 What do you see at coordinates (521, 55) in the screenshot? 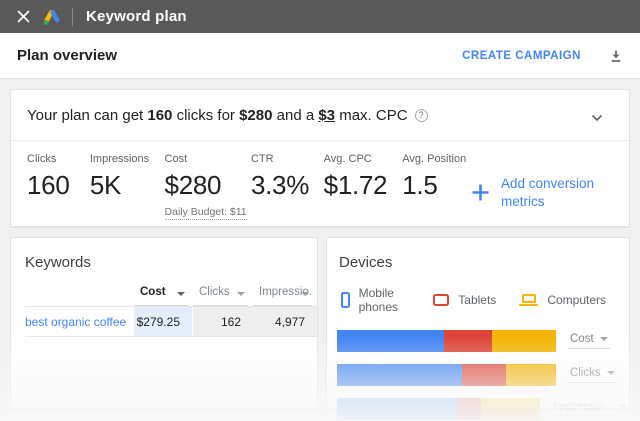
I see `create-campaign-button: CREATE CAMPAIGN` at bounding box center [521, 55].